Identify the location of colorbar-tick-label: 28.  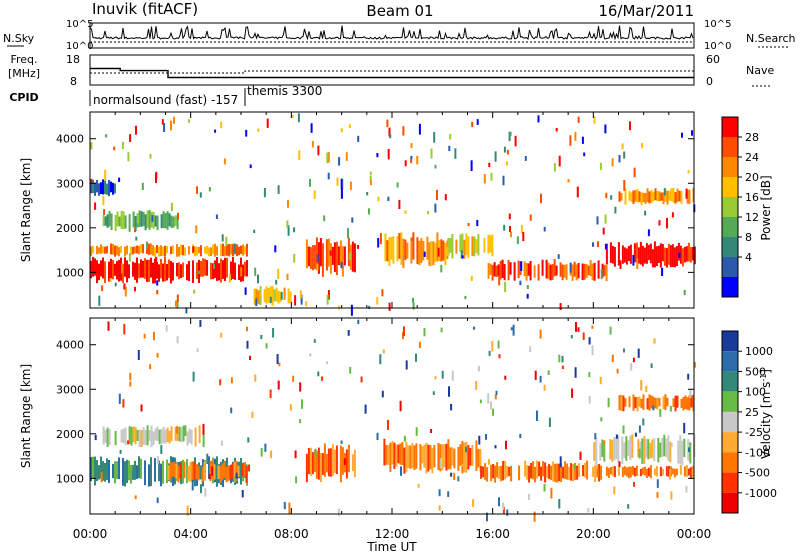
(752, 137).